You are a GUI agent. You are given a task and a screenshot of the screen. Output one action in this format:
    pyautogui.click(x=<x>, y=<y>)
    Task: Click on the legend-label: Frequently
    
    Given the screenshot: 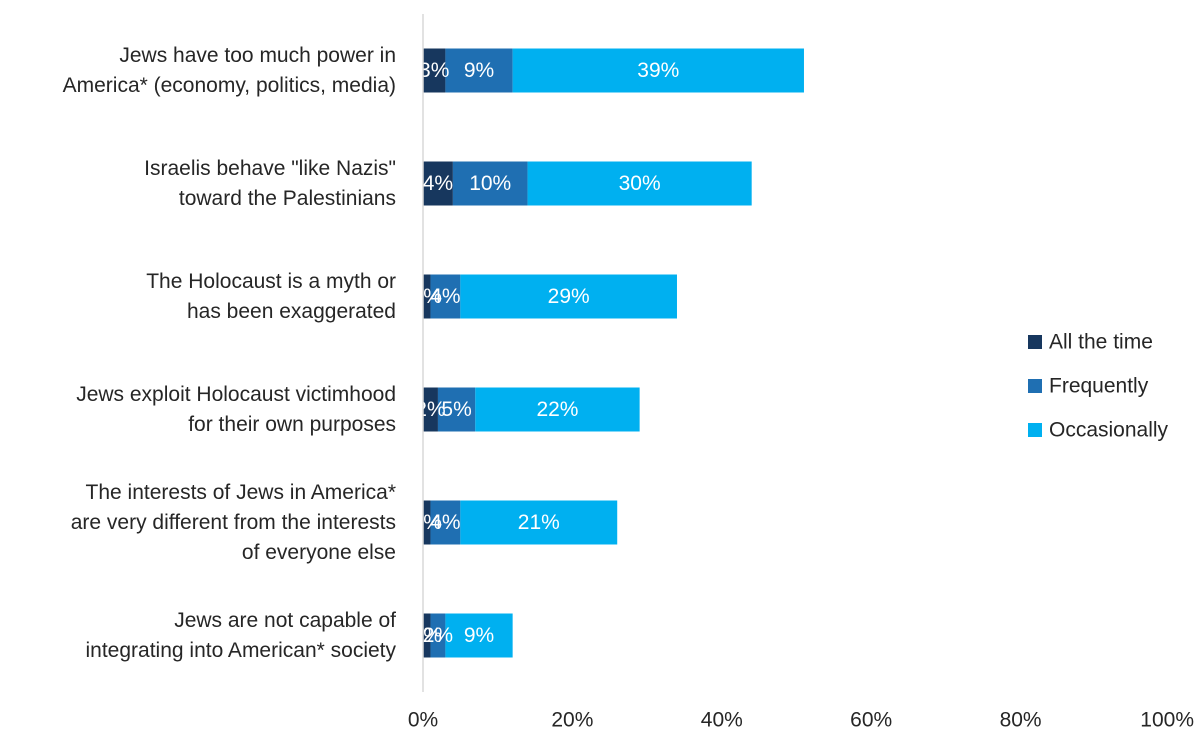 What is the action you would take?
    pyautogui.click(x=1099, y=386)
    